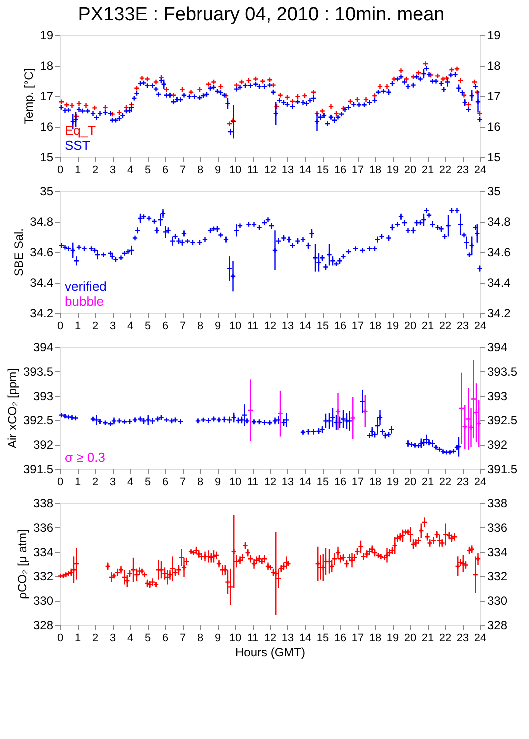  I want to click on y-tick-label: 394, so click(43, 347).